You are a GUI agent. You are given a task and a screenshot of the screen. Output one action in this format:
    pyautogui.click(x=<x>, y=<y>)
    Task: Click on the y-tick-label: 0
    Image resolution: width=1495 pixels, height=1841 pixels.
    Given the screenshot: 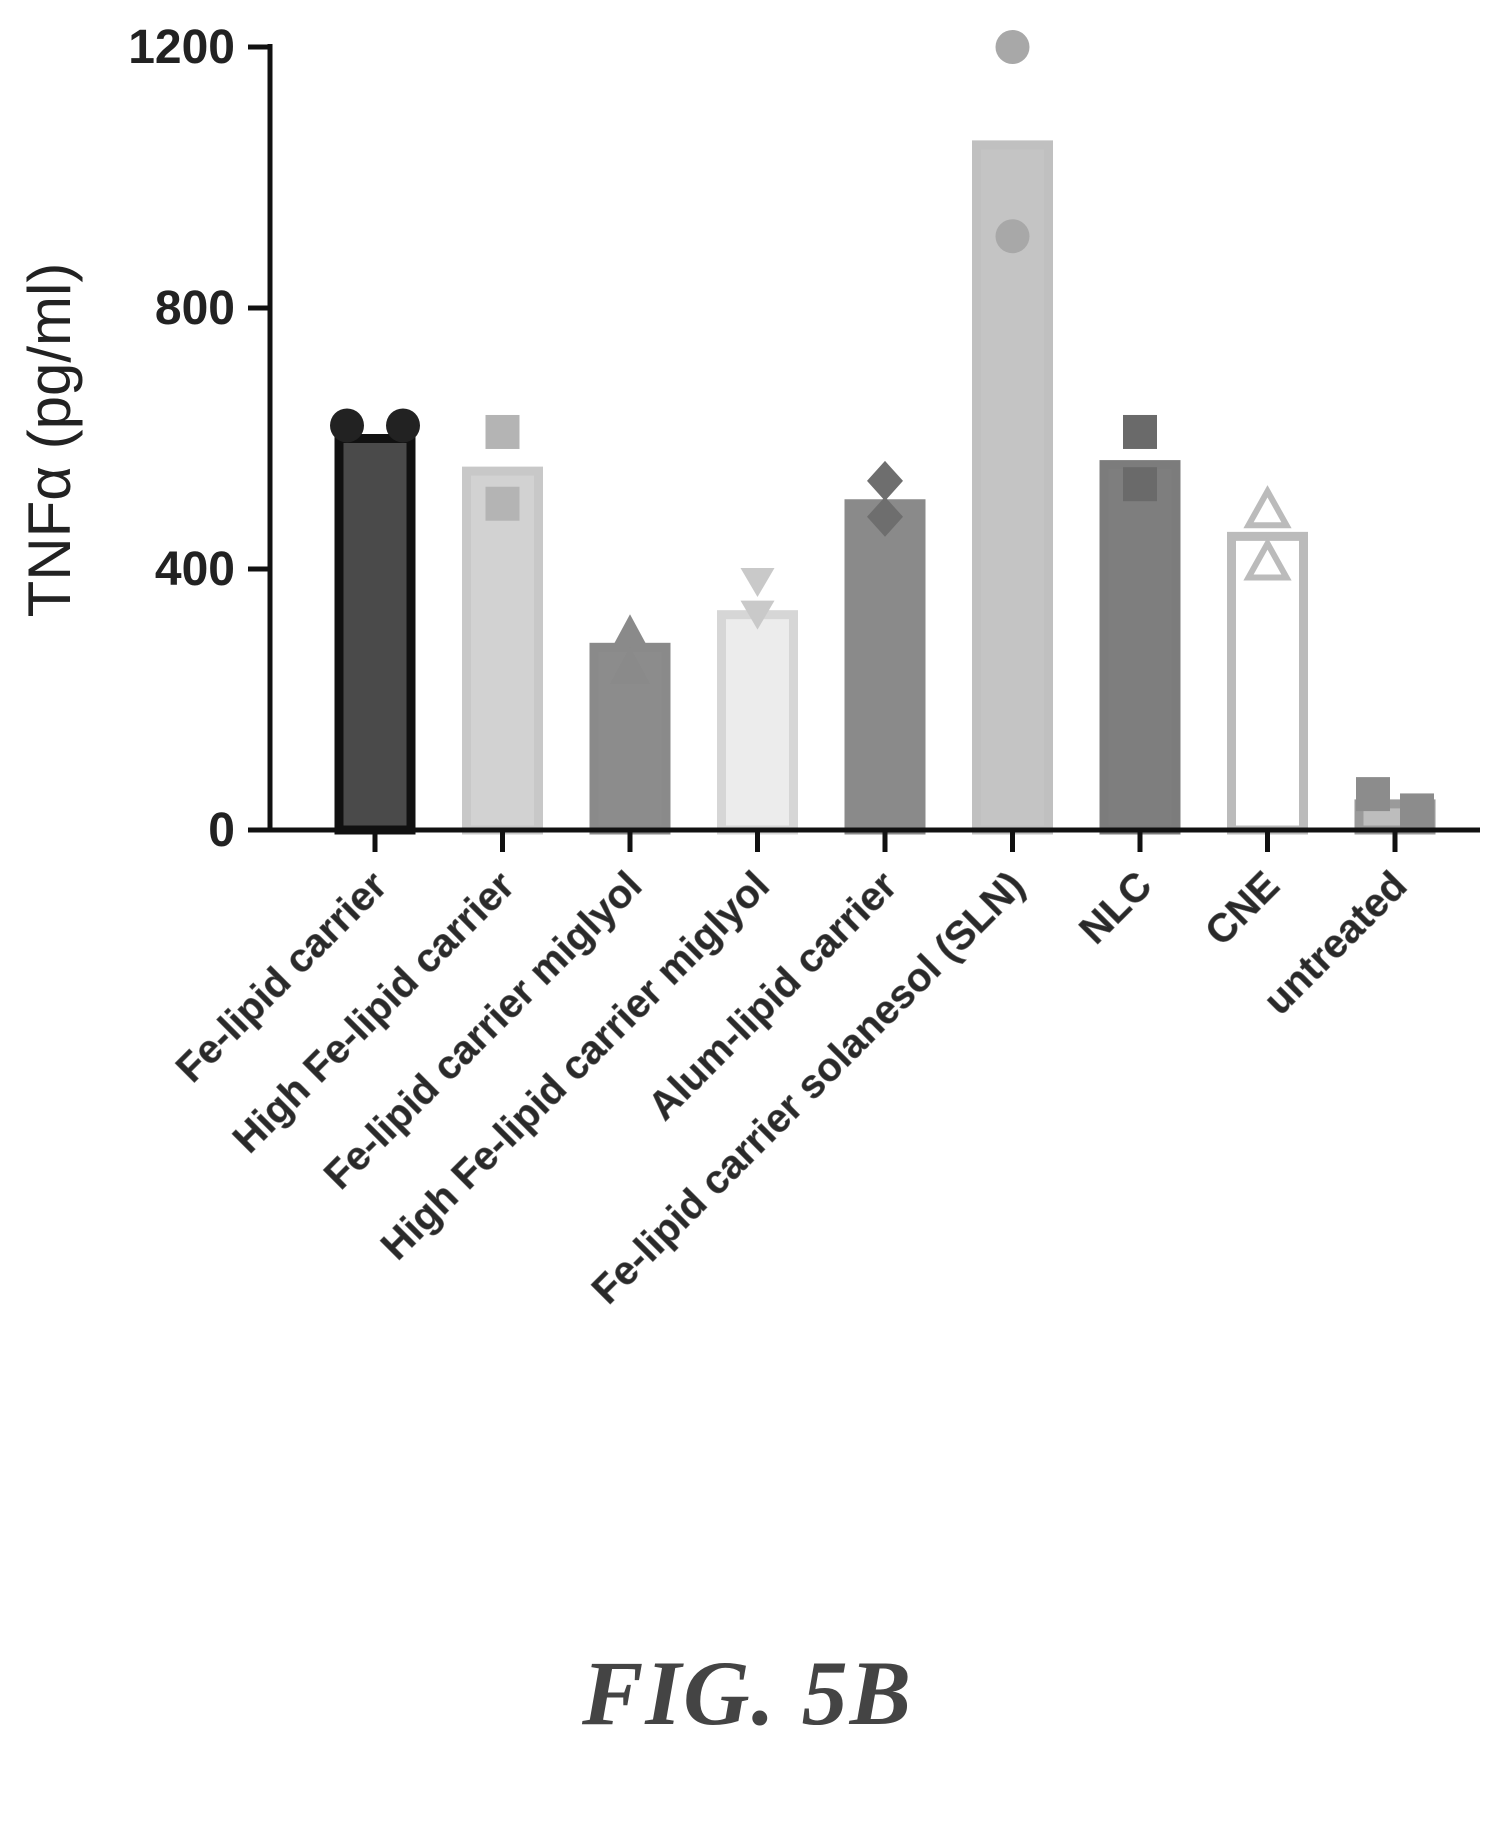 What is the action you would take?
    pyautogui.click(x=221, y=830)
    